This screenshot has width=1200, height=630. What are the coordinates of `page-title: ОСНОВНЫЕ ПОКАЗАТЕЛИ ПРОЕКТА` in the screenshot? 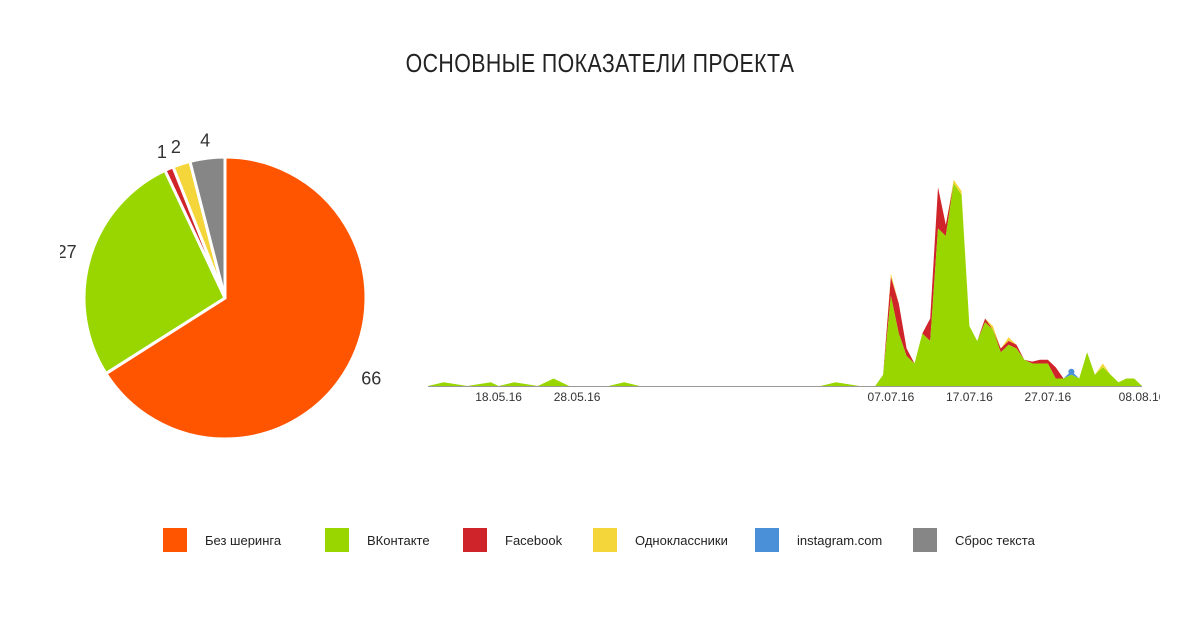 It's located at (600, 63).